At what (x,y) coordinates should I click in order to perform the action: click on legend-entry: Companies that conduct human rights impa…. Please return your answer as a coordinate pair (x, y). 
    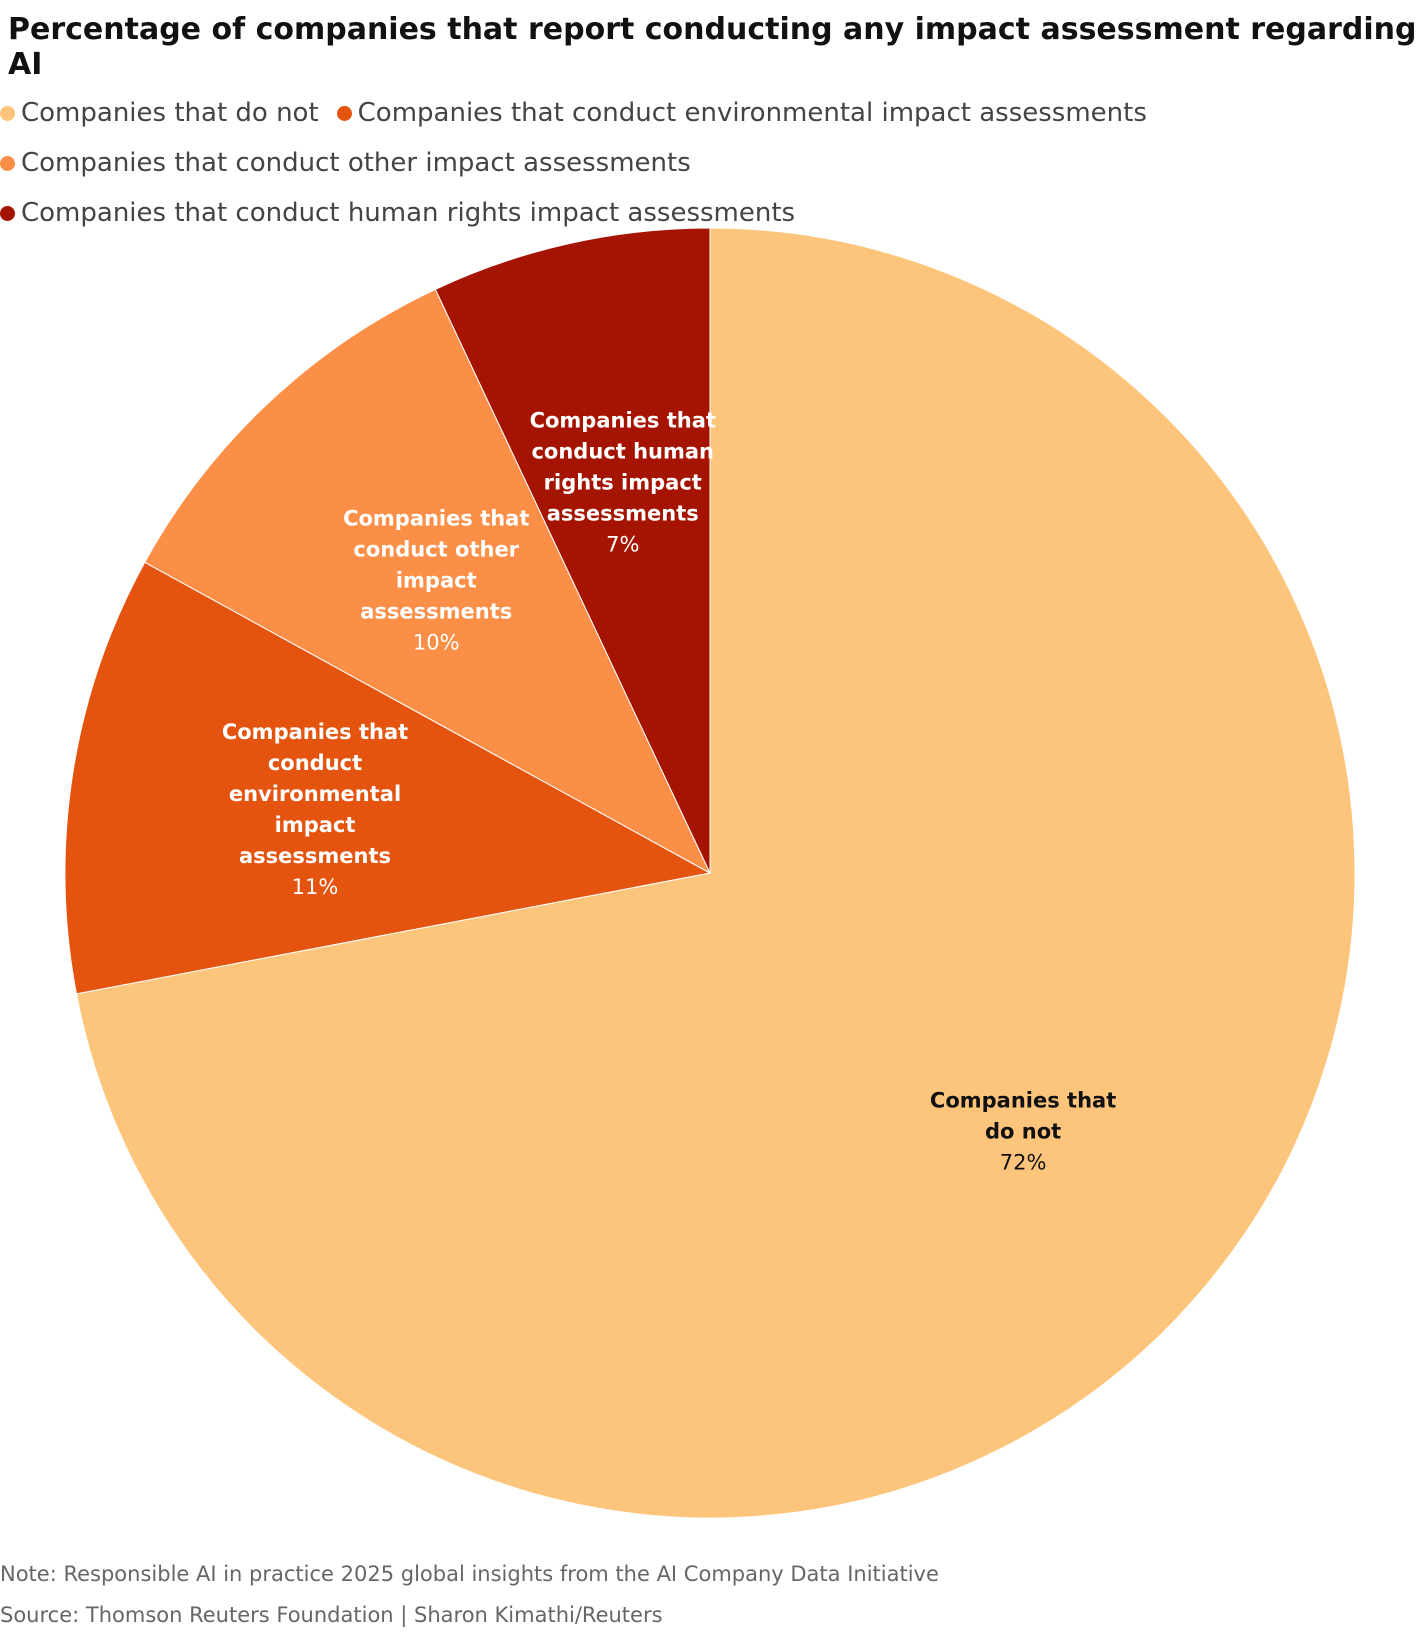
    Looking at the image, I should click on (397, 213).